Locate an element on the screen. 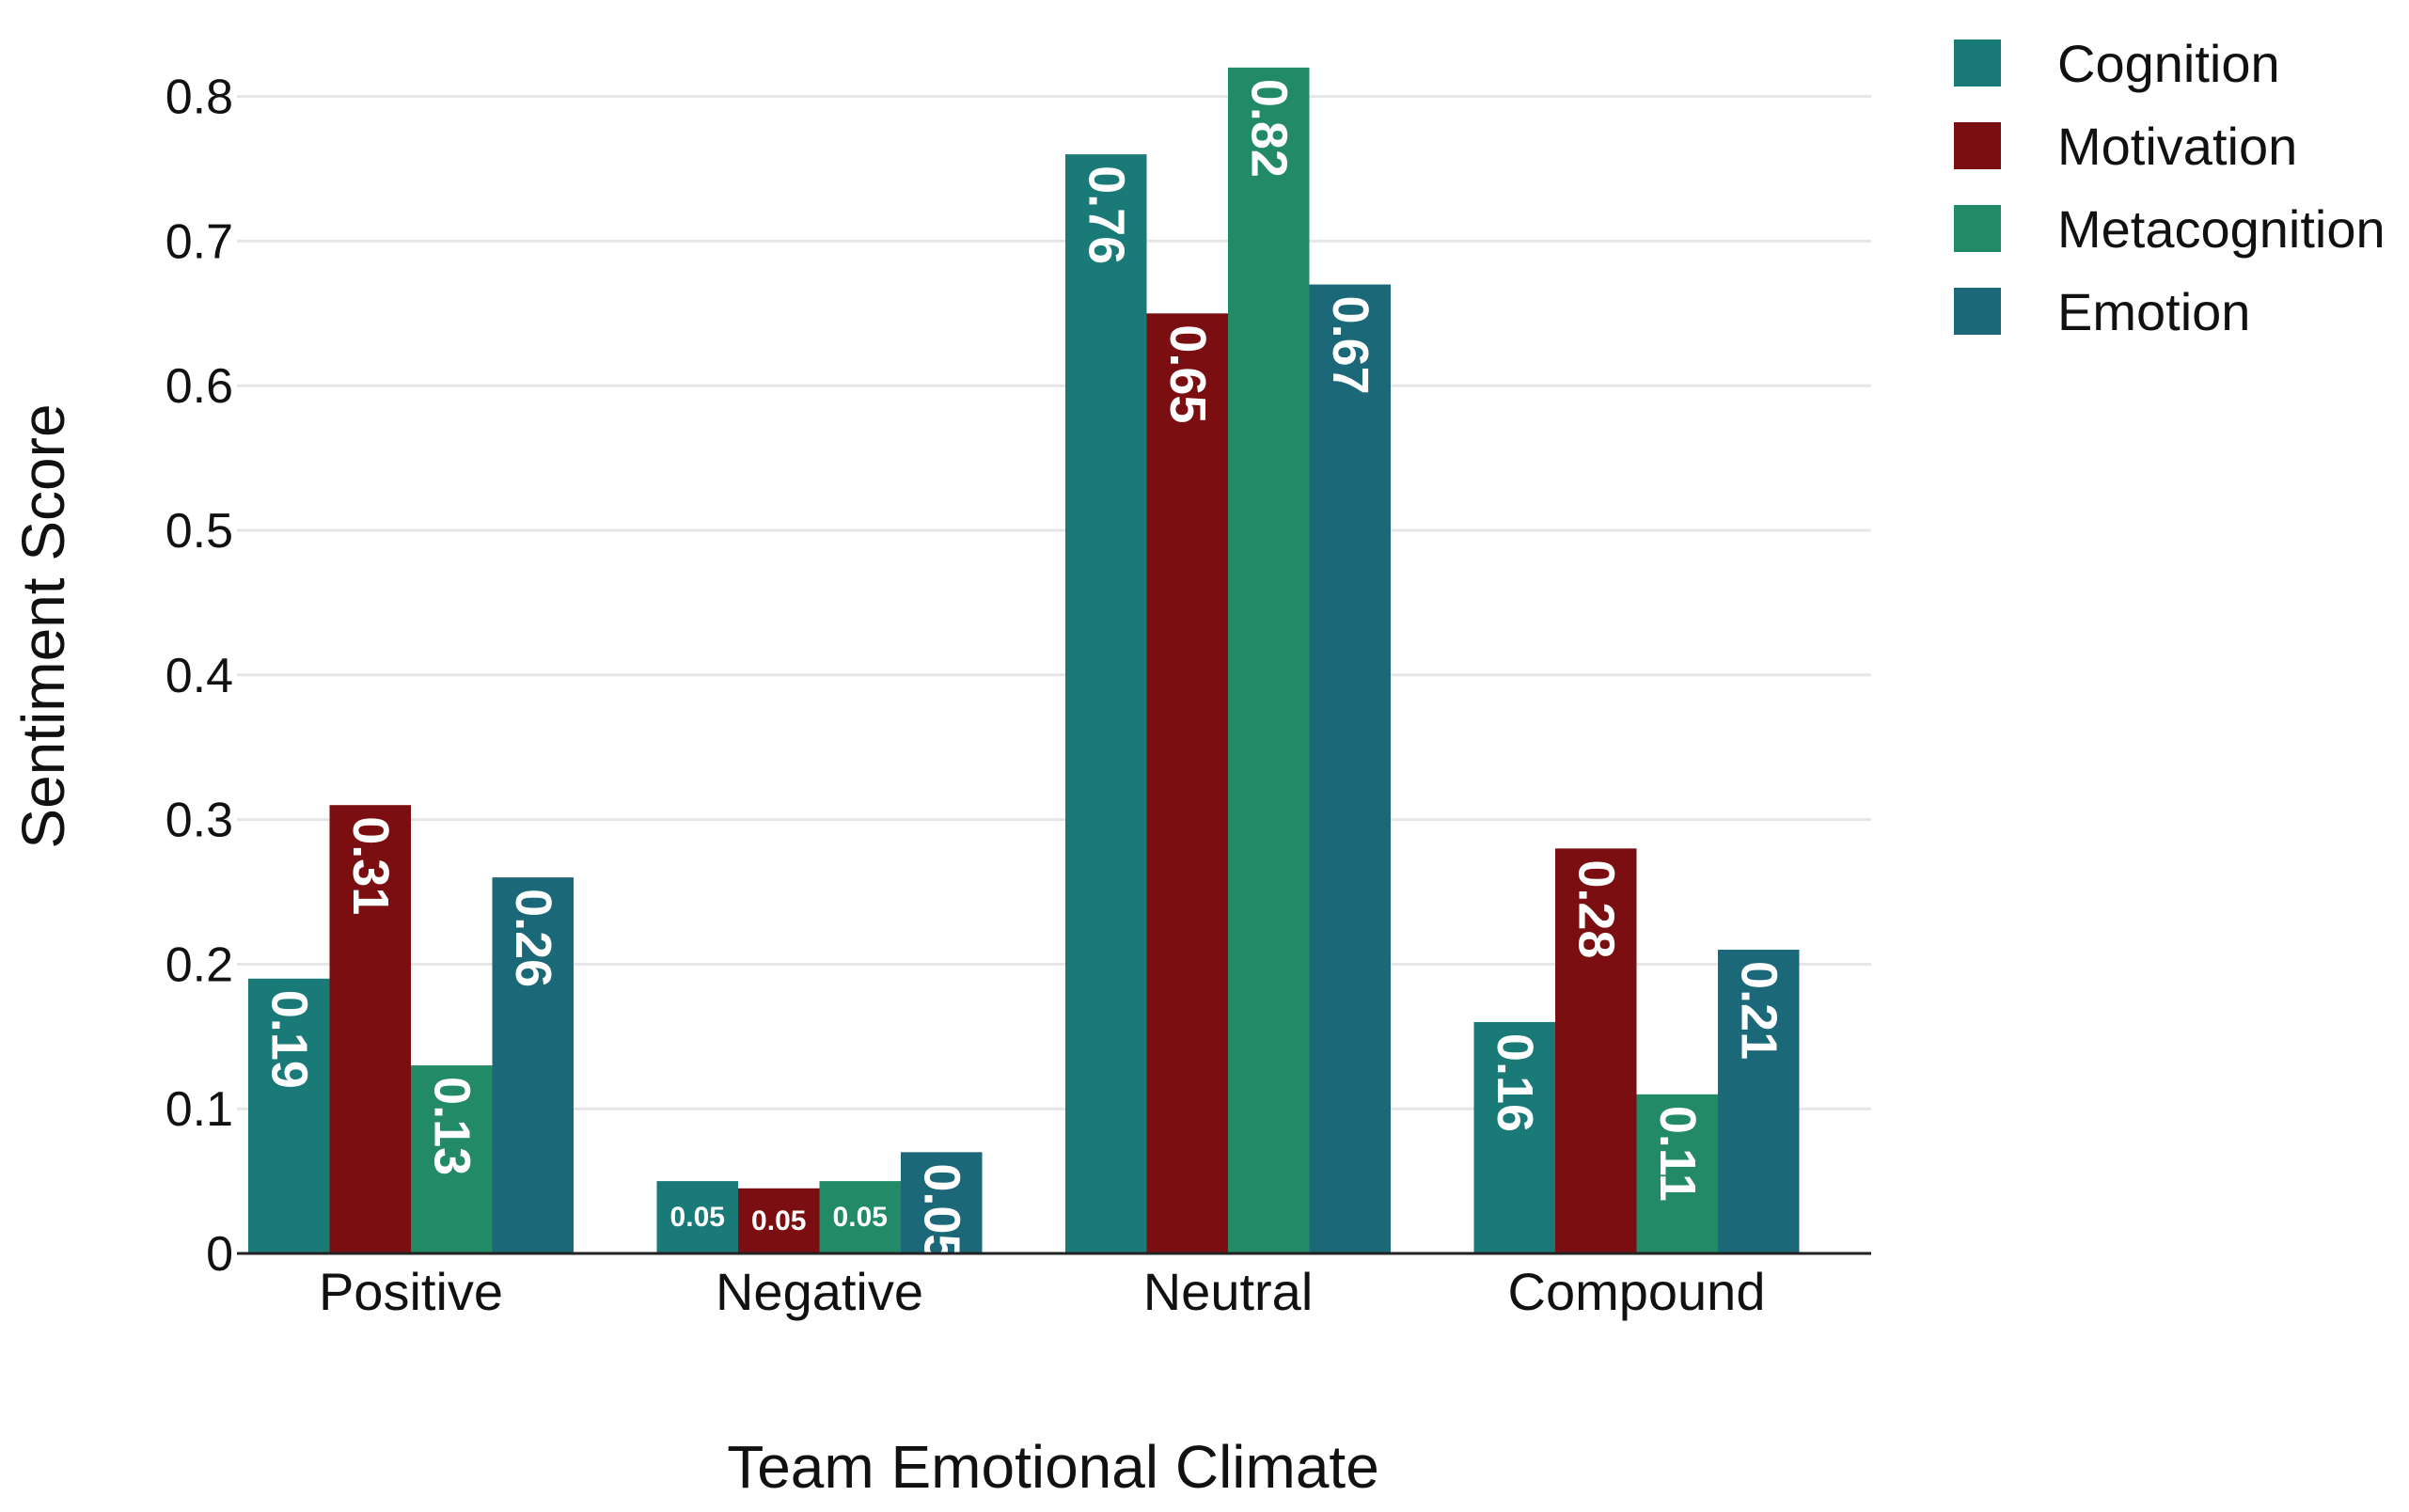 The image size is (2409, 1512). legend-label-motivation: Motivation is located at coordinates (2177, 146).